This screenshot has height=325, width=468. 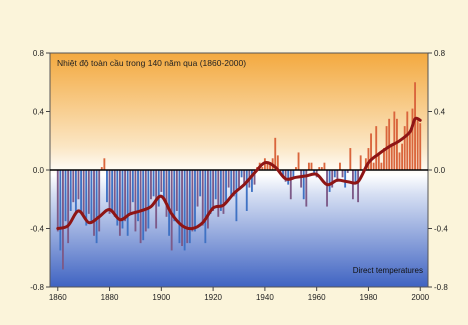 I want to click on bar-1905, so click(x=174, y=196).